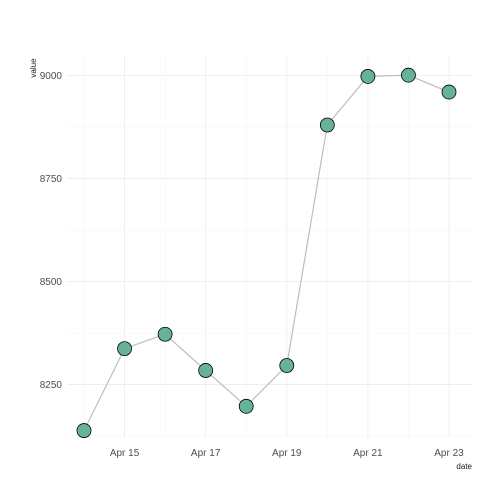 The width and height of the screenshot is (500, 500). I want to click on x-tick-label: Apr 15, so click(125, 453).